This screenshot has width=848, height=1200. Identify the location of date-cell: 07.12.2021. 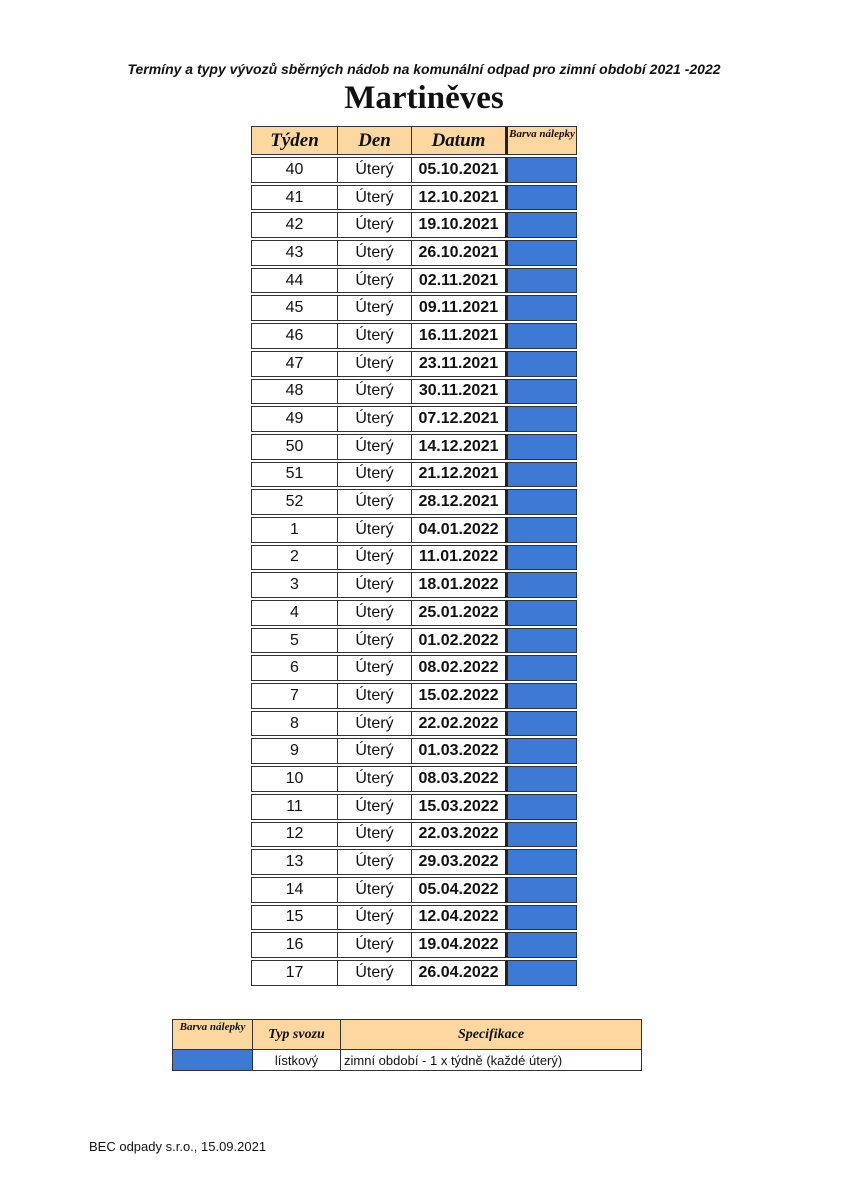
(460, 419).